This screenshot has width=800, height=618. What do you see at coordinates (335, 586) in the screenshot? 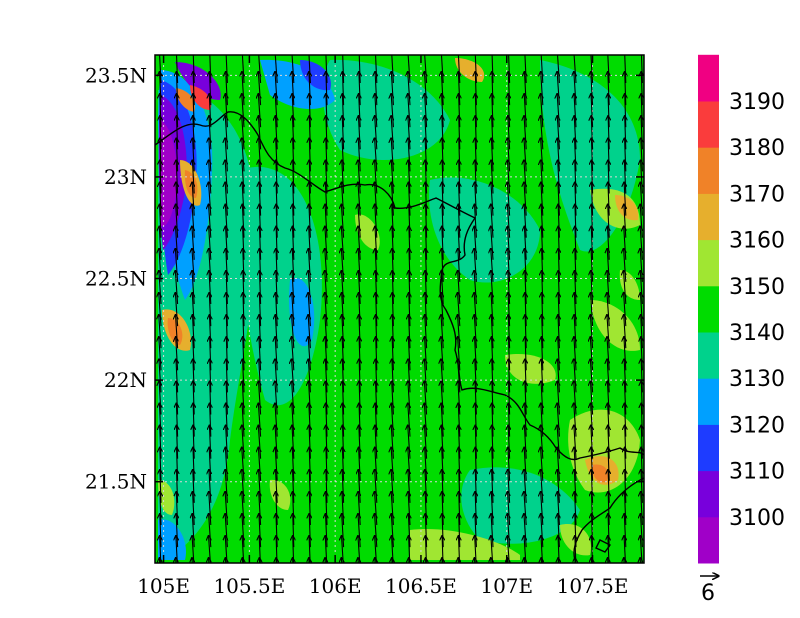
I see `lon-tick-label: 106E` at bounding box center [335, 586].